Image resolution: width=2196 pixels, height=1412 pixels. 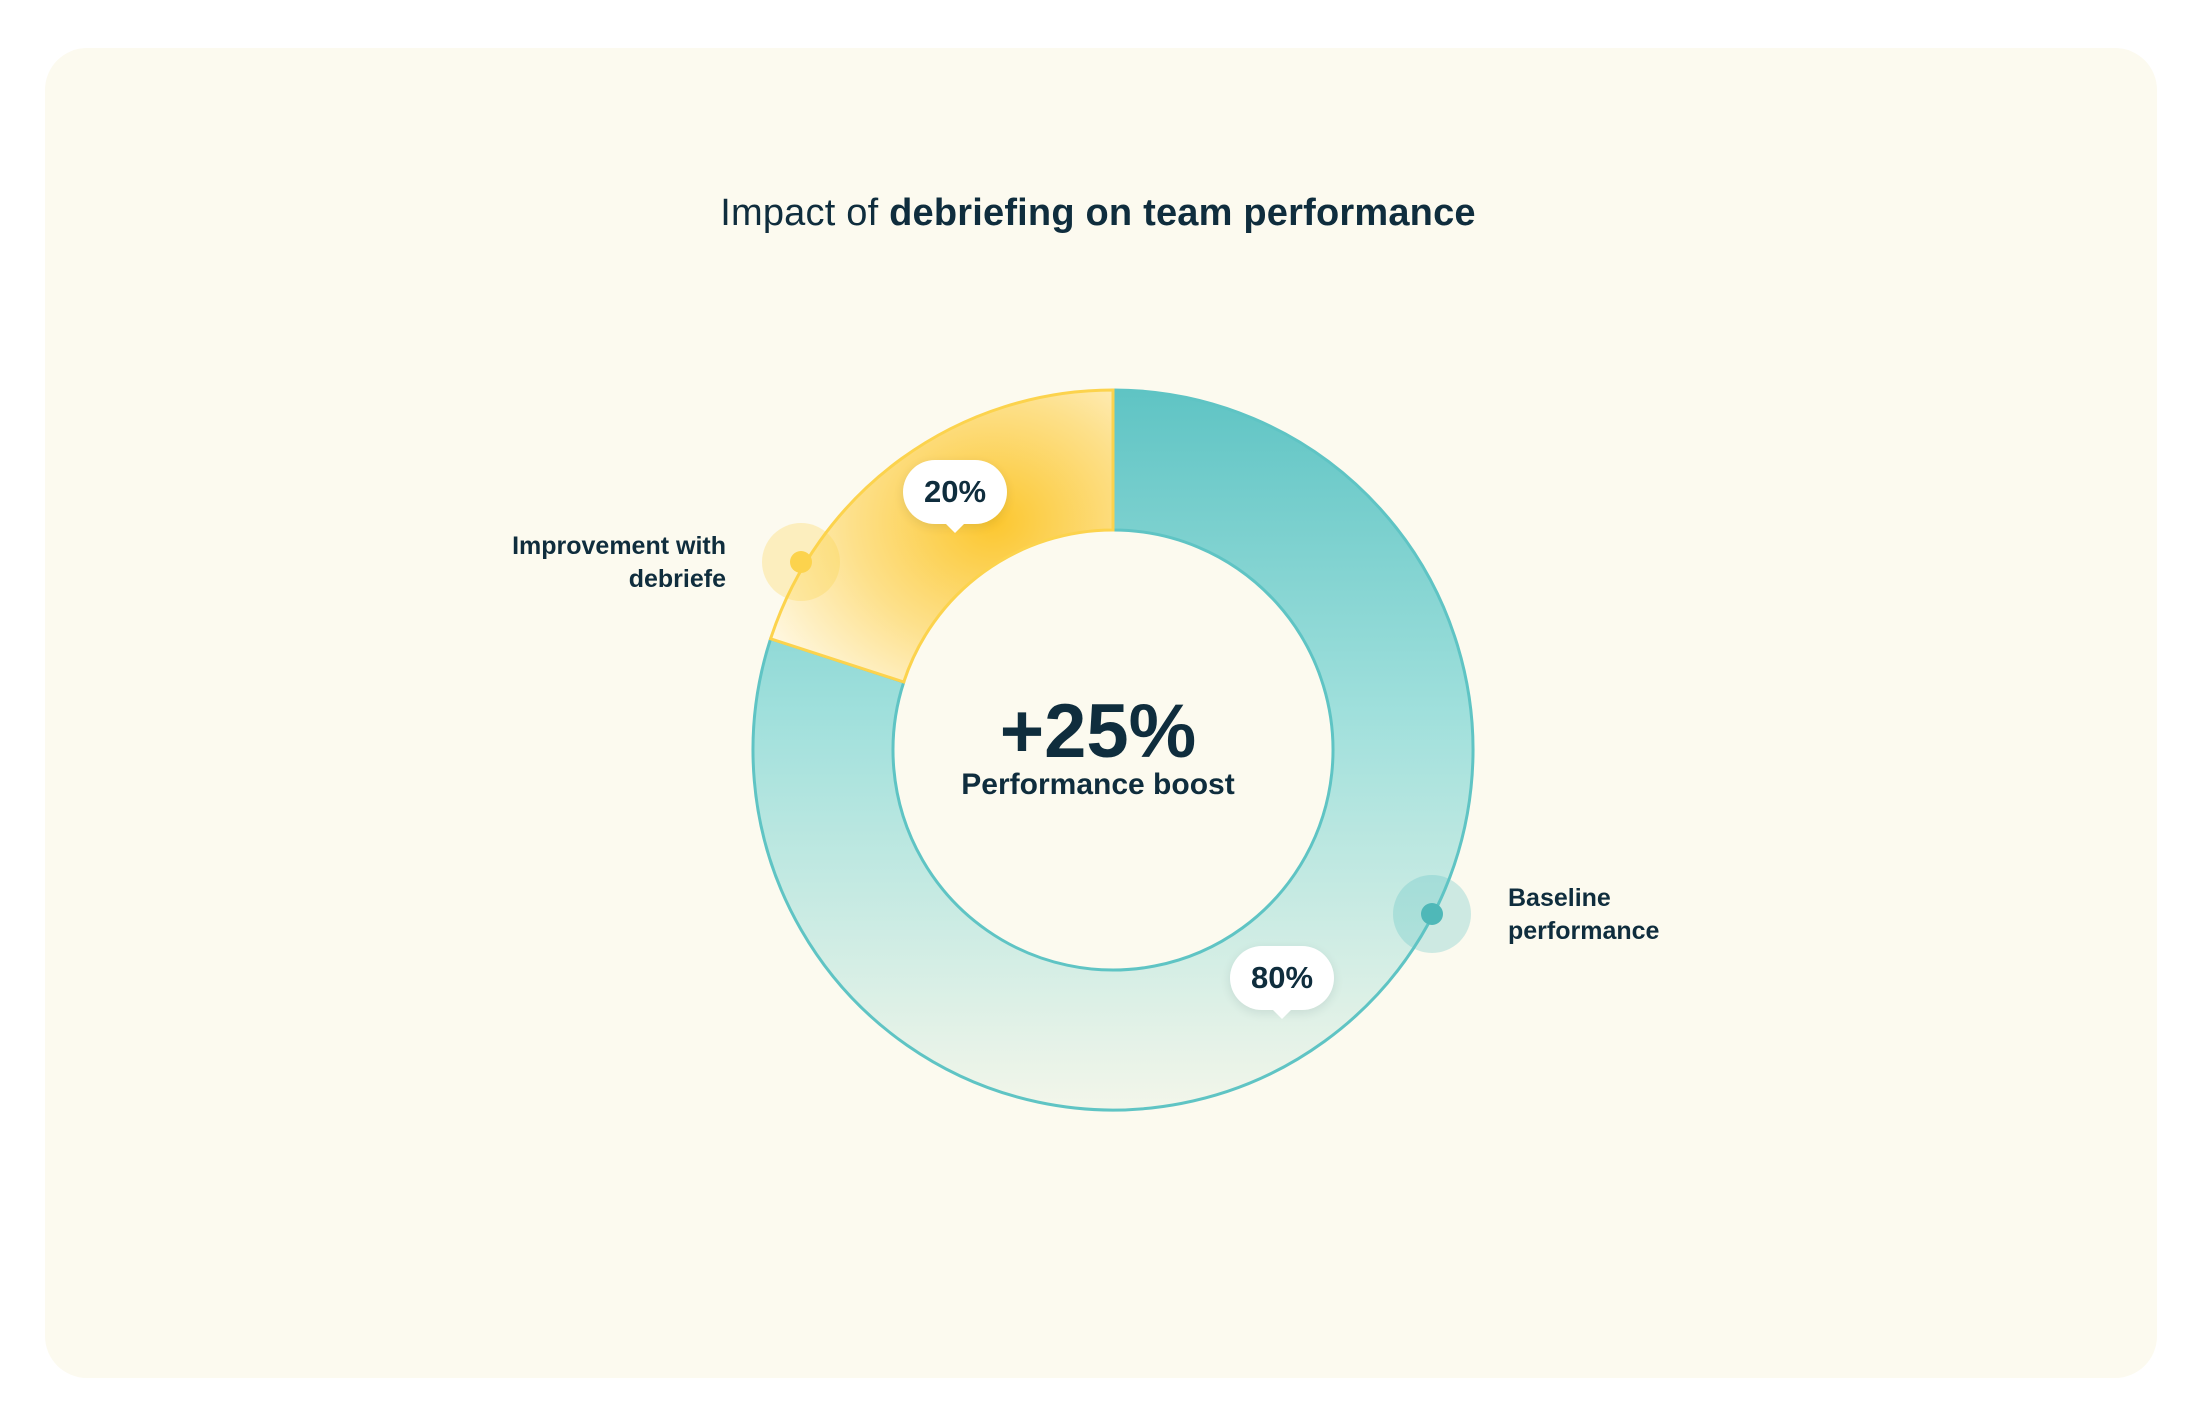 I want to click on callout-improvement-line2: debriefe, so click(x=677, y=579).